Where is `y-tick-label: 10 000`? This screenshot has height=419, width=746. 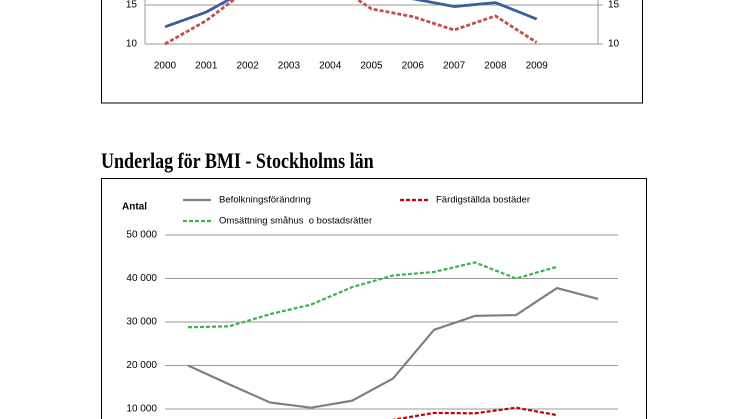
y-tick-label: 10 000 is located at coordinates (141, 409).